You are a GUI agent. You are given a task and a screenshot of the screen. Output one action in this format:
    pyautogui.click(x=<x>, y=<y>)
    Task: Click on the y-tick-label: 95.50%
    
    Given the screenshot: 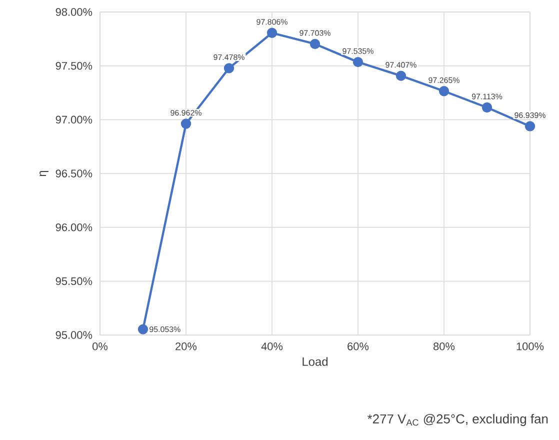 What is the action you would take?
    pyautogui.click(x=74, y=281)
    